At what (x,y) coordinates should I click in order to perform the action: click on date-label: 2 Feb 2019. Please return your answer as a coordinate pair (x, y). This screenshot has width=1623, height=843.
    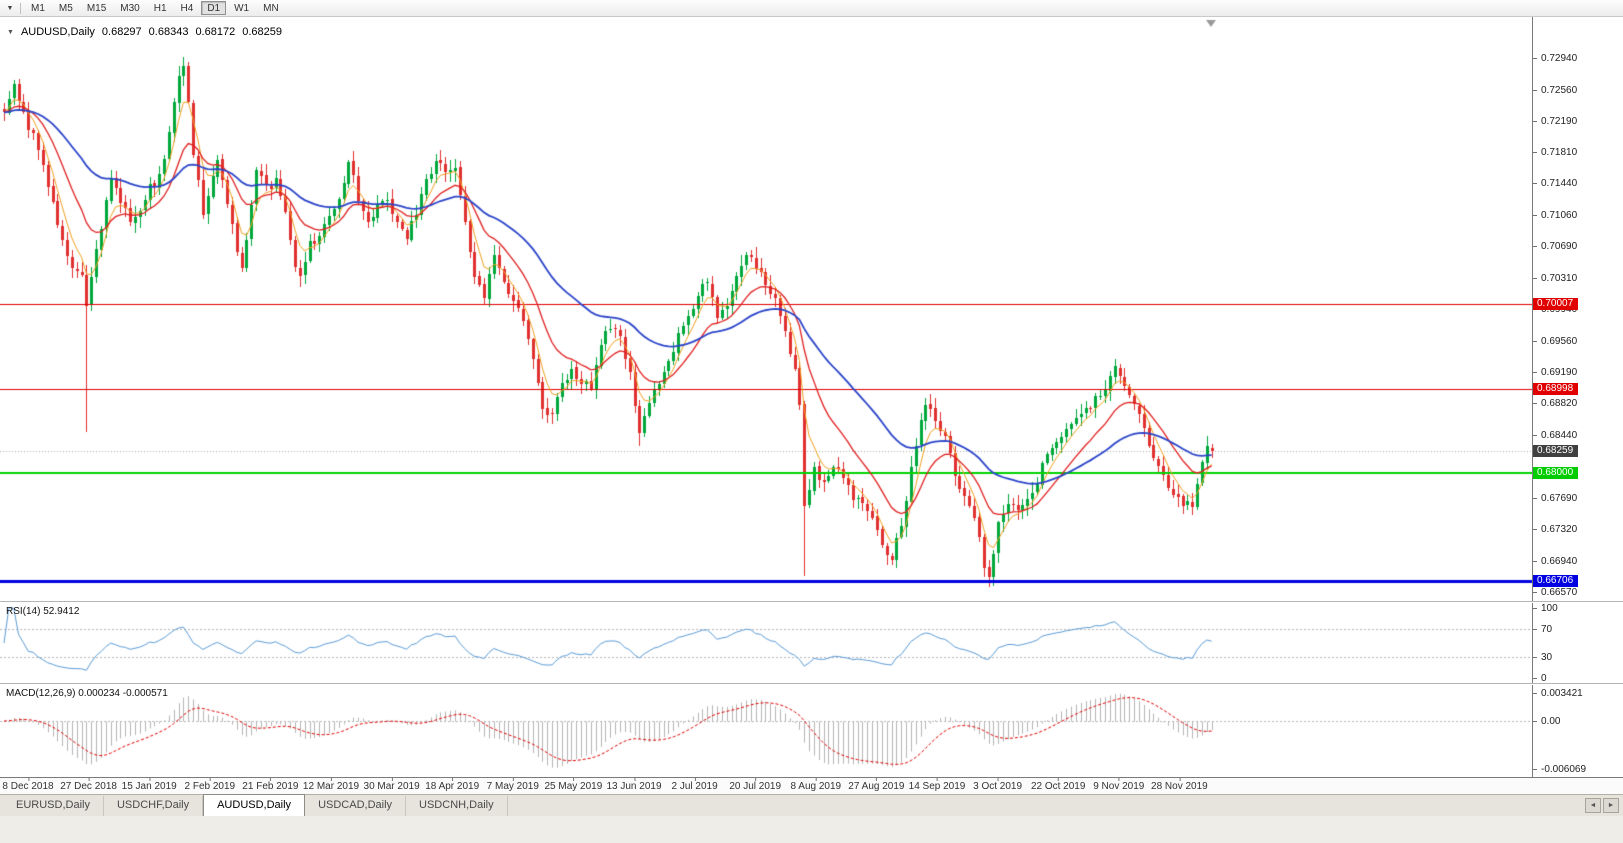
    Looking at the image, I should click on (210, 785).